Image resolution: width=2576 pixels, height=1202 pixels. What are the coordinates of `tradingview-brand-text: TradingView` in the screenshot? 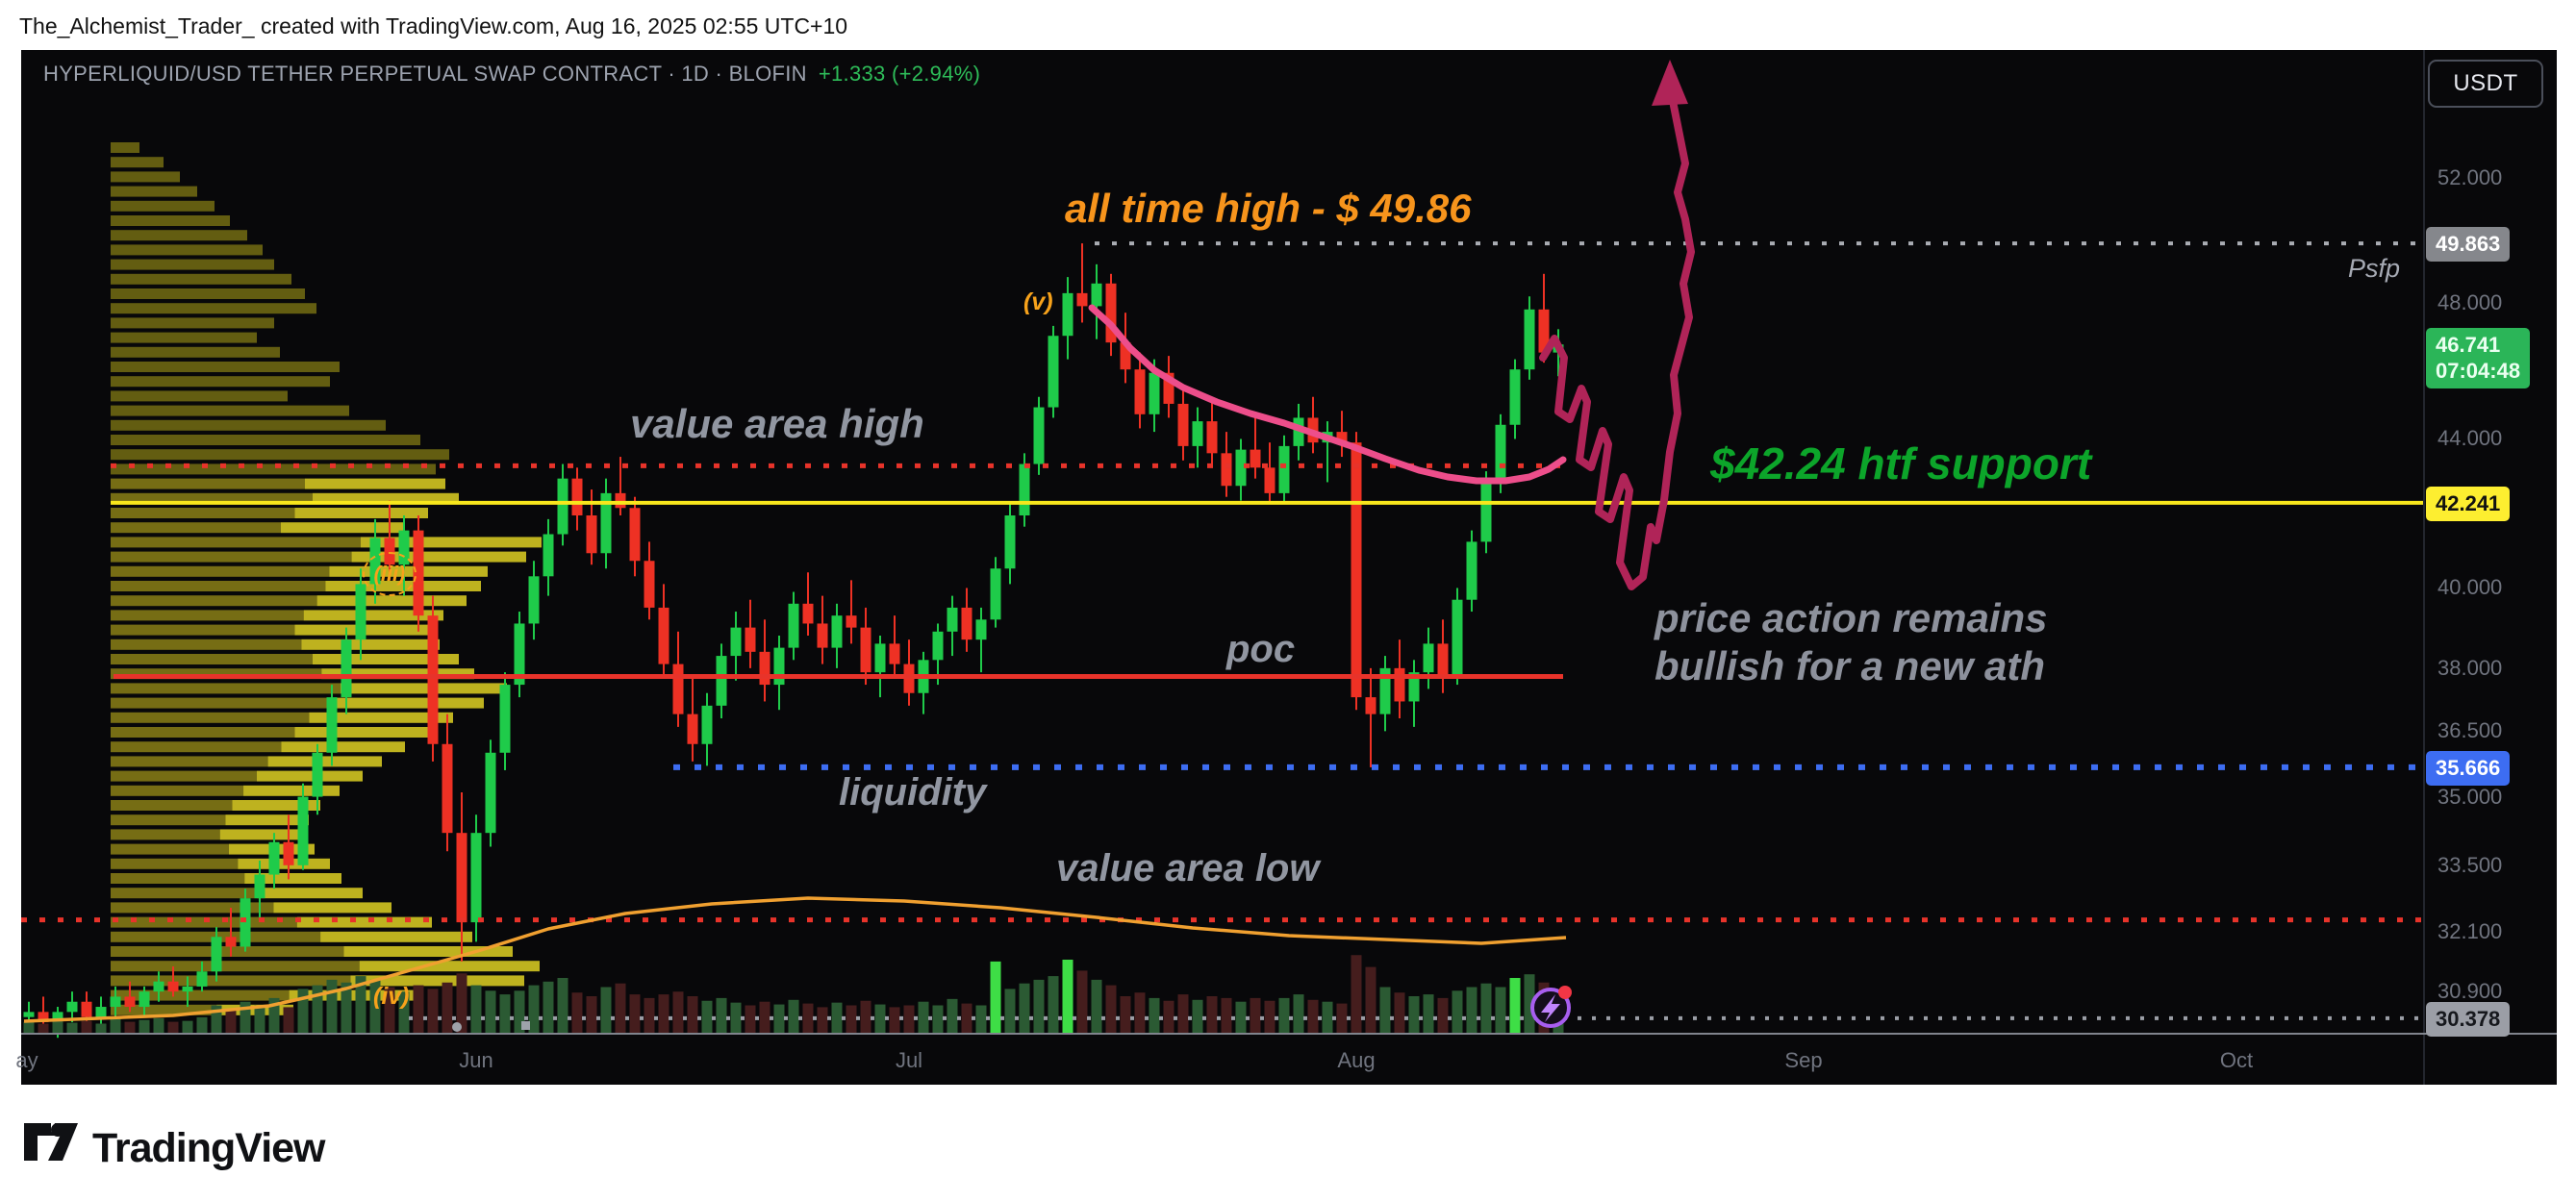 It's located at (208, 1147).